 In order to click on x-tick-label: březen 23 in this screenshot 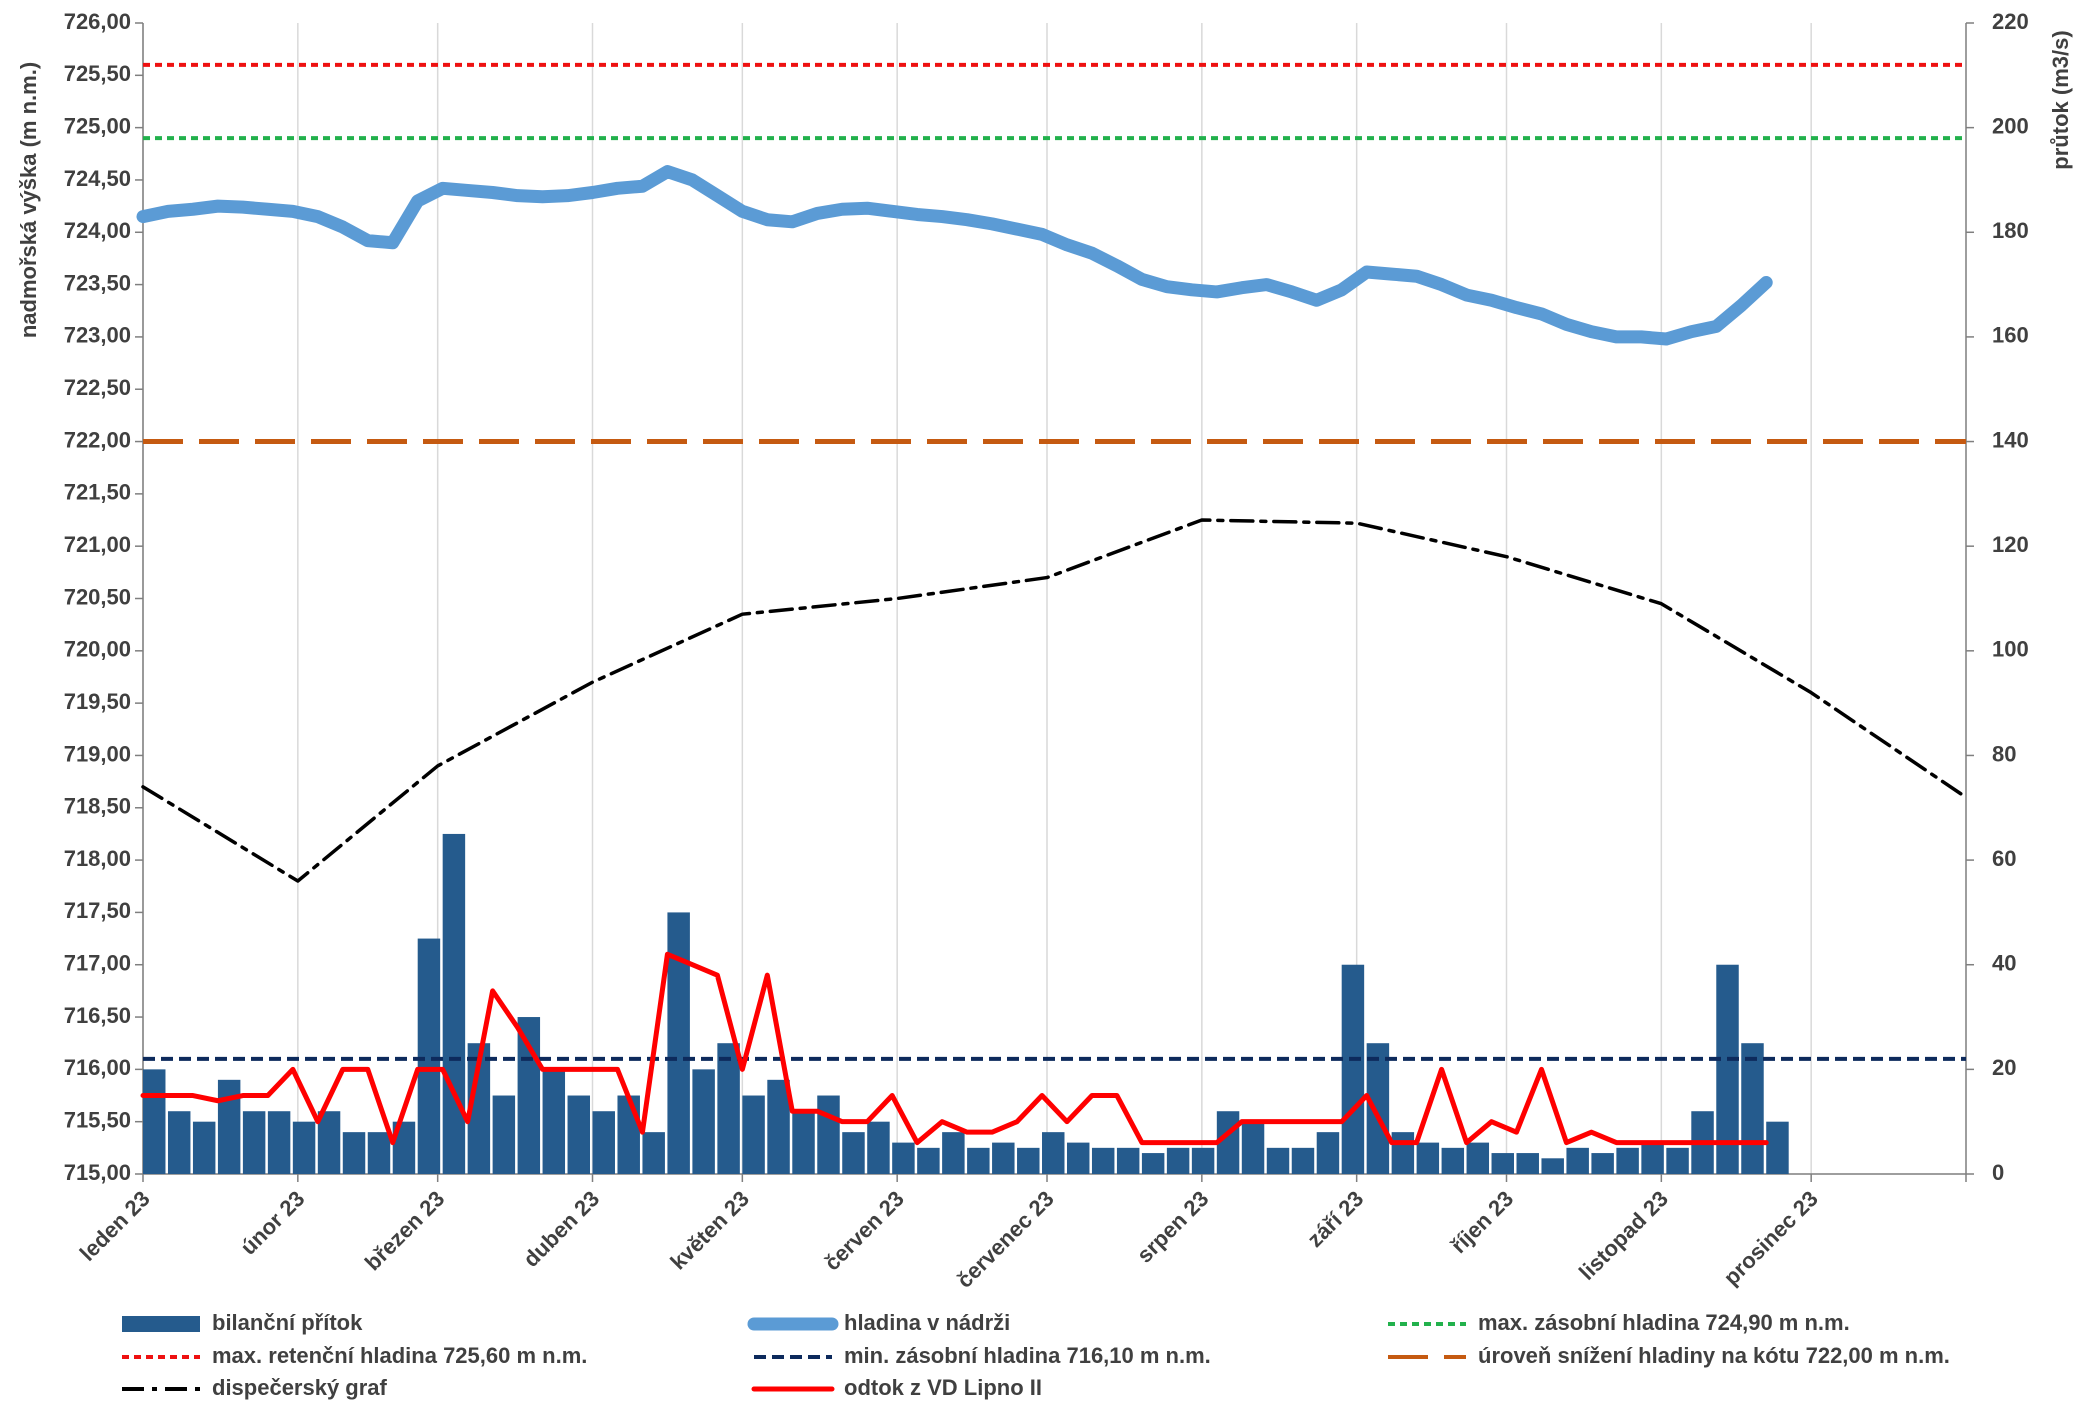, I will do `click(404, 1230)`.